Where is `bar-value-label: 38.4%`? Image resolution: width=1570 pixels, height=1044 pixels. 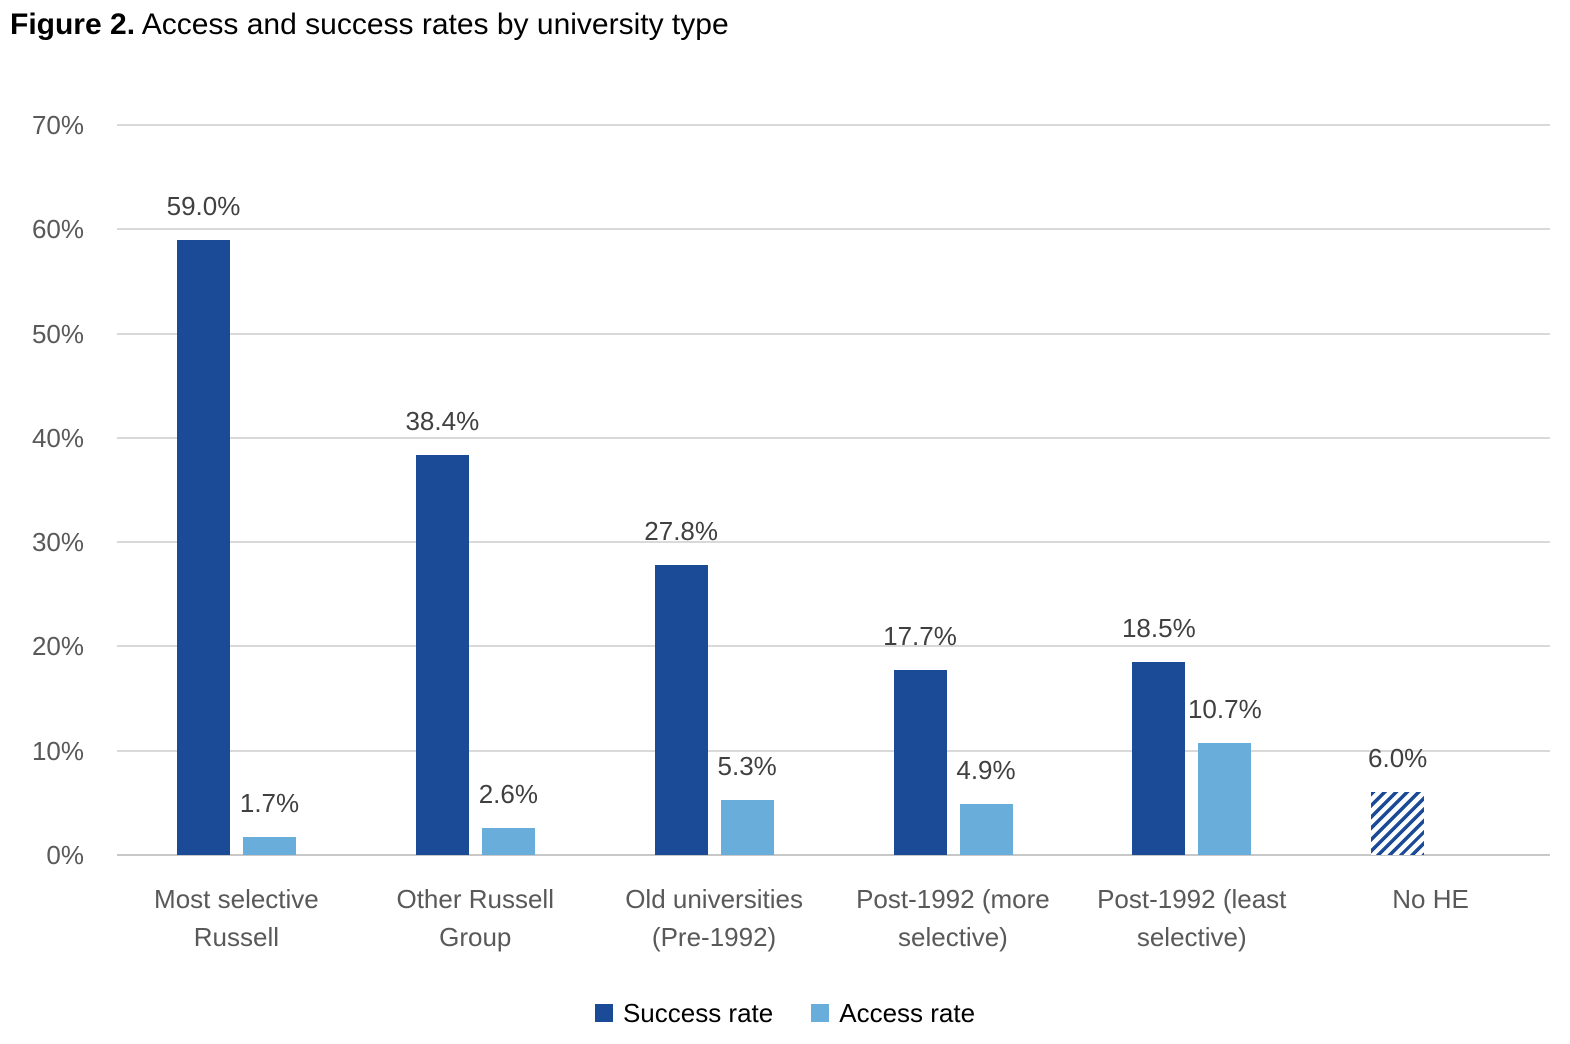
bar-value-label: 38.4% is located at coordinates (442, 420).